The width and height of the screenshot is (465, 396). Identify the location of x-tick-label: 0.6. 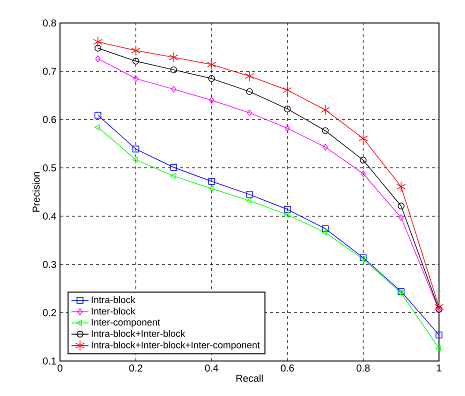
(287, 368).